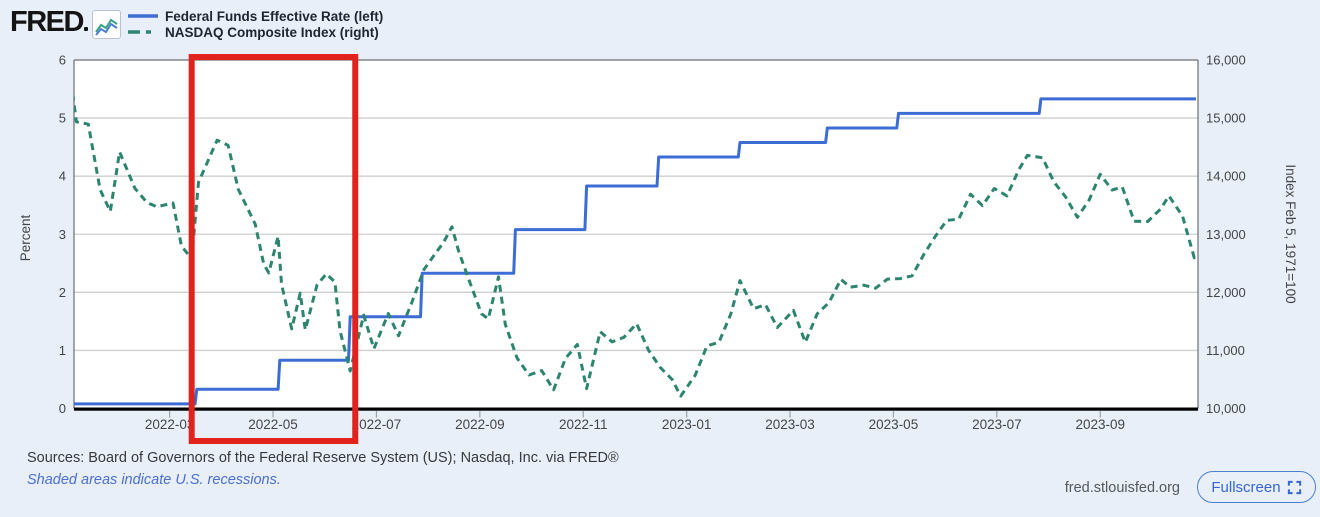 This screenshot has width=1320, height=517. What do you see at coordinates (1246, 487) in the screenshot?
I see `fullscreen-button-label: Fullscreen` at bounding box center [1246, 487].